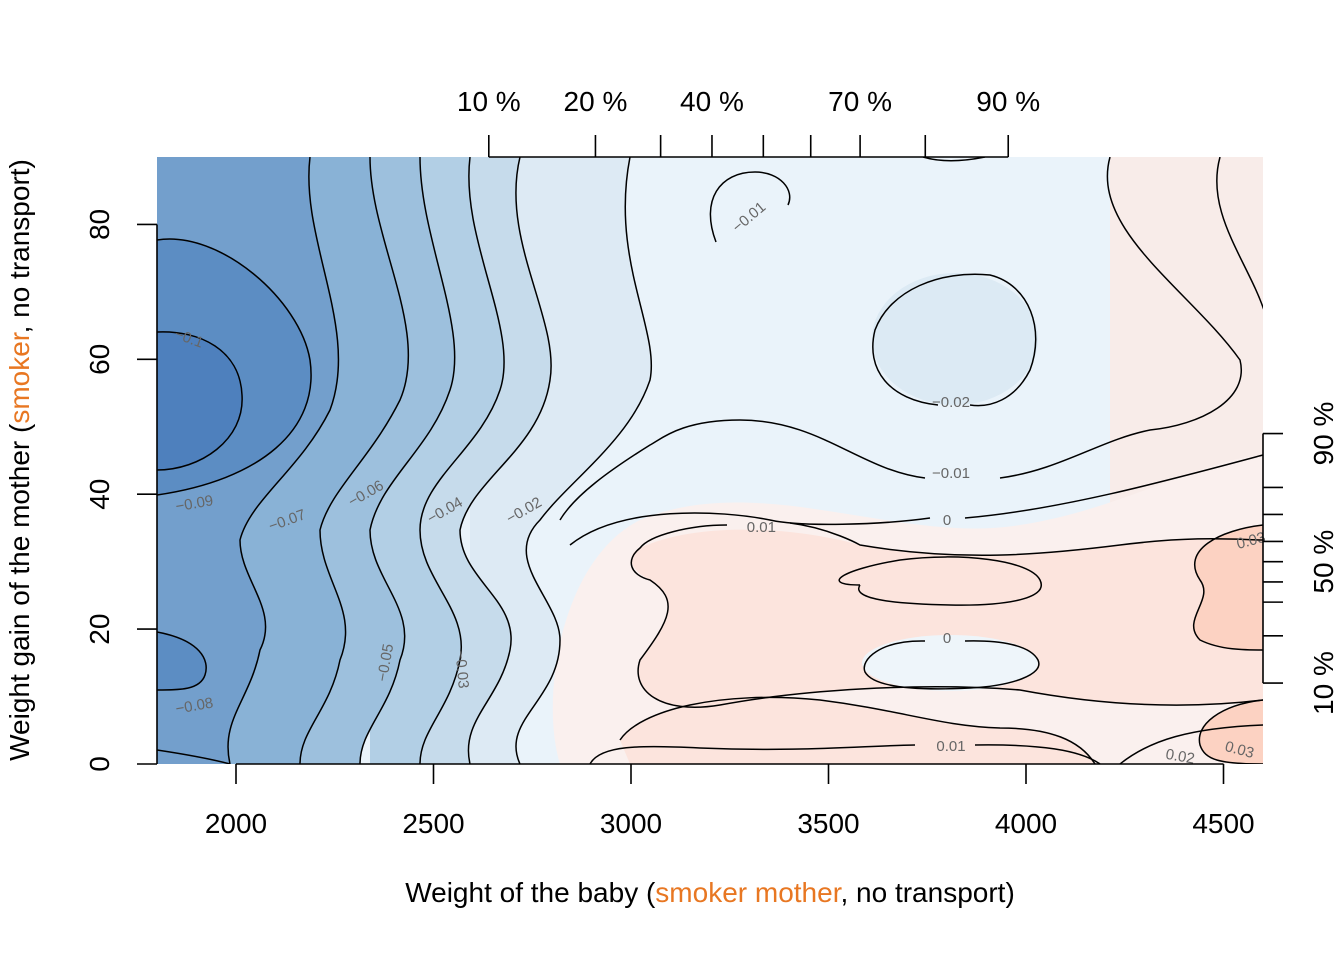  I want to click on y-tick-label: 40, so click(99, 494).